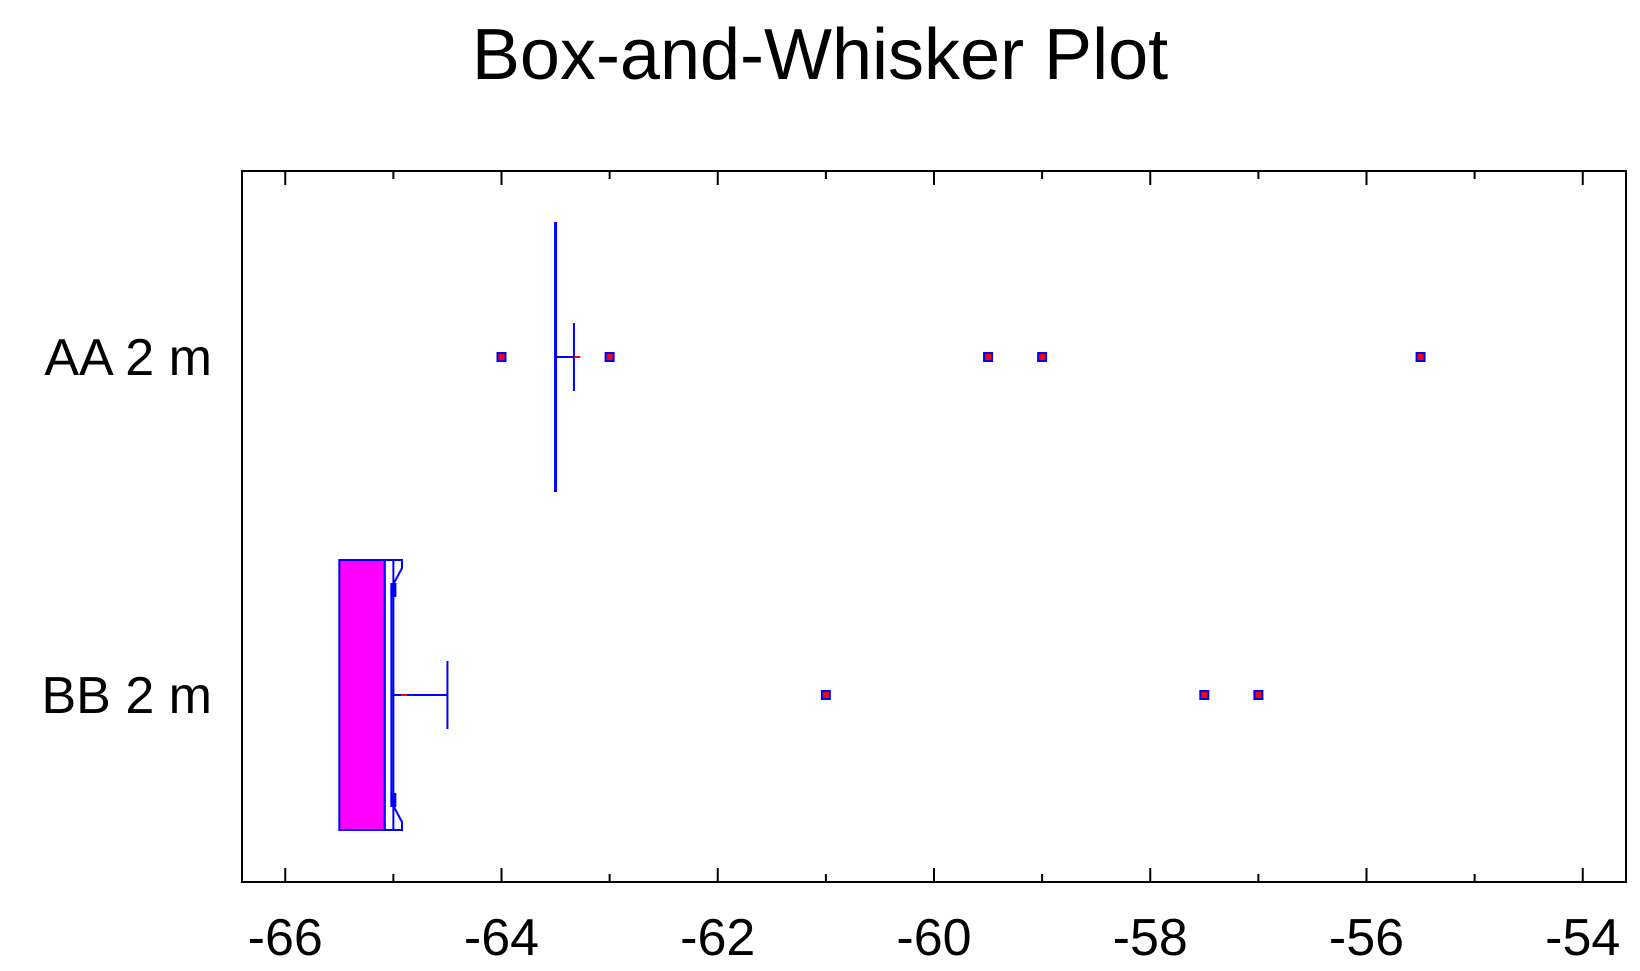 Image resolution: width=1640 pixels, height=971 pixels. What do you see at coordinates (501, 938) in the screenshot?
I see `x-tick-label: -64` at bounding box center [501, 938].